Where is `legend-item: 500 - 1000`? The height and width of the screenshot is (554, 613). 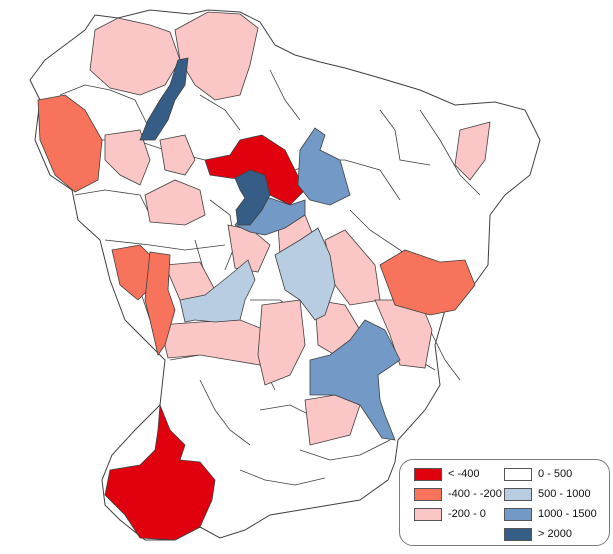
legend-item: 500 - 1000 is located at coordinates (547, 494).